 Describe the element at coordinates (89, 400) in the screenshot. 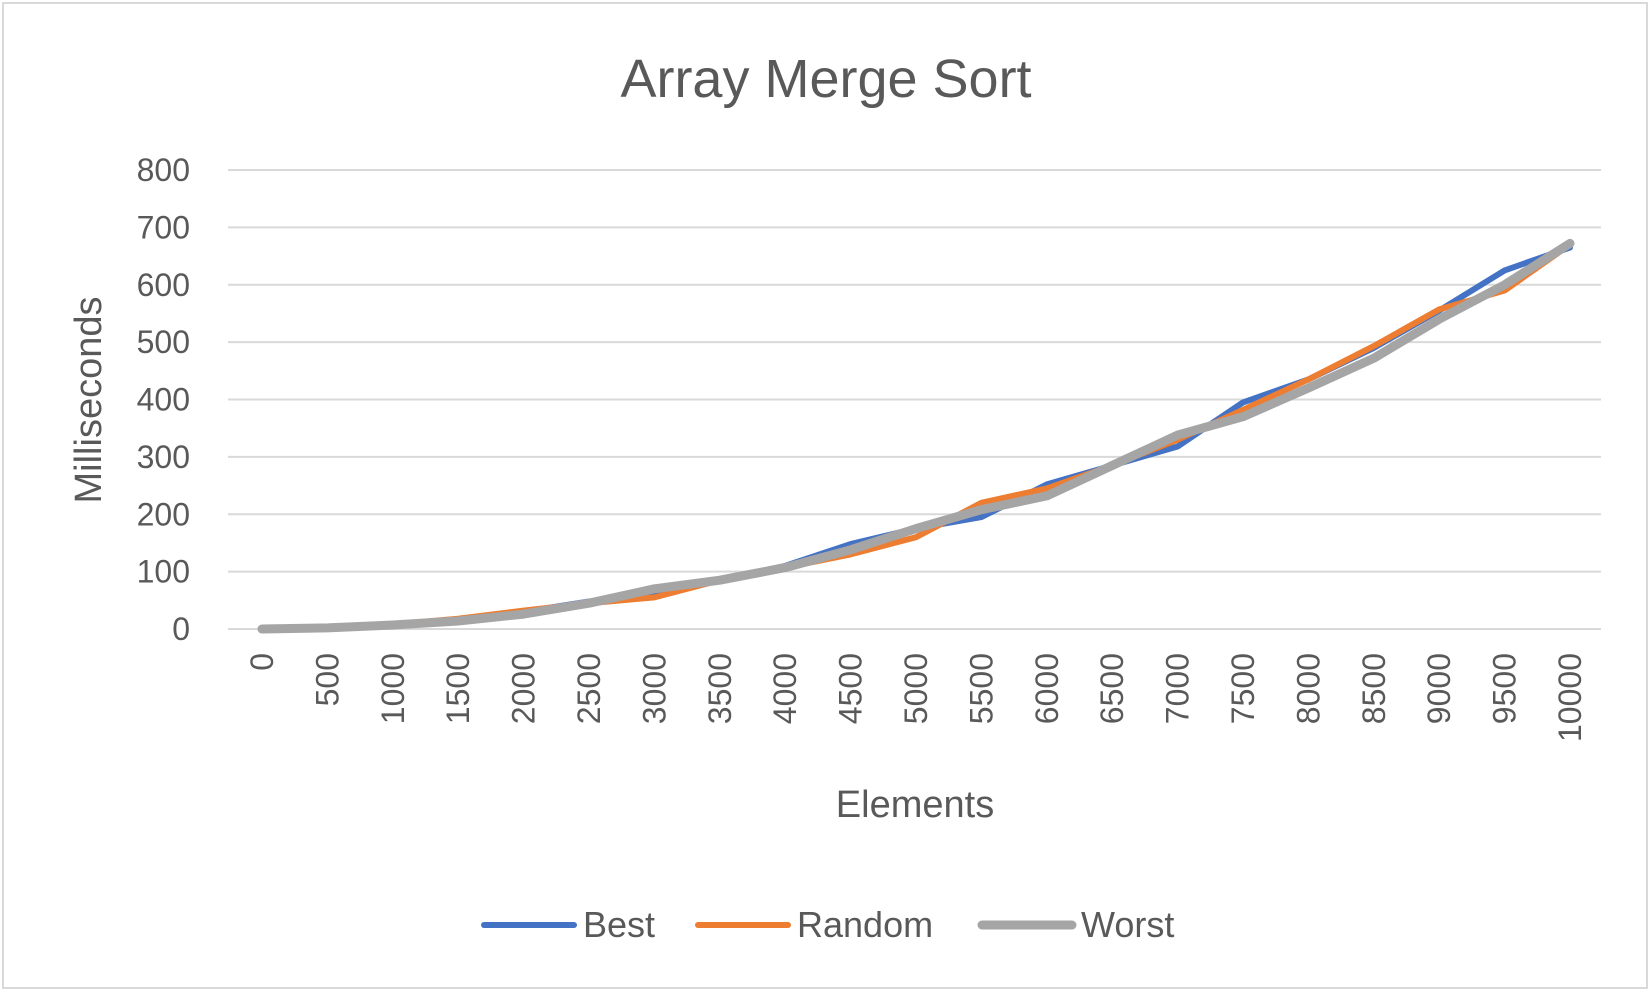

I see `y-axis-title: Milliseconds` at that location.